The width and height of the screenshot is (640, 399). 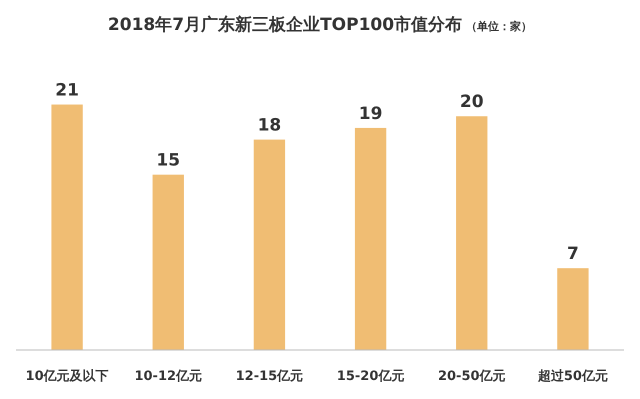 What do you see at coordinates (168, 160) in the screenshot?
I see `data-label: 15` at bounding box center [168, 160].